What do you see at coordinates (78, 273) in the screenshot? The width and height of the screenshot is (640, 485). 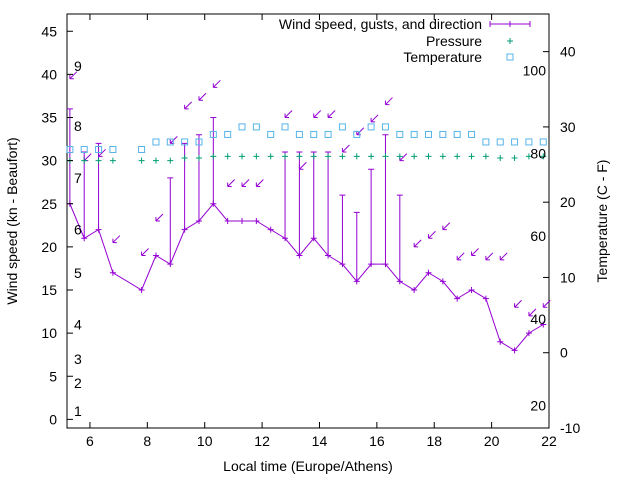 I see `beaufort-label: 5` at bounding box center [78, 273].